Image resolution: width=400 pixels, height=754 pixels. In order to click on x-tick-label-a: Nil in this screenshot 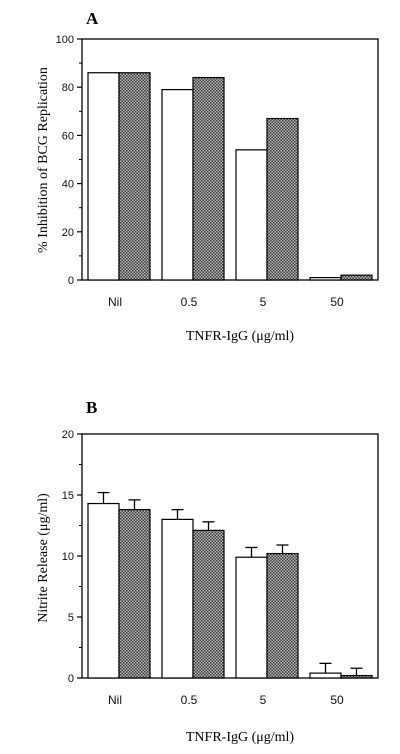, I will do `click(115, 302)`.